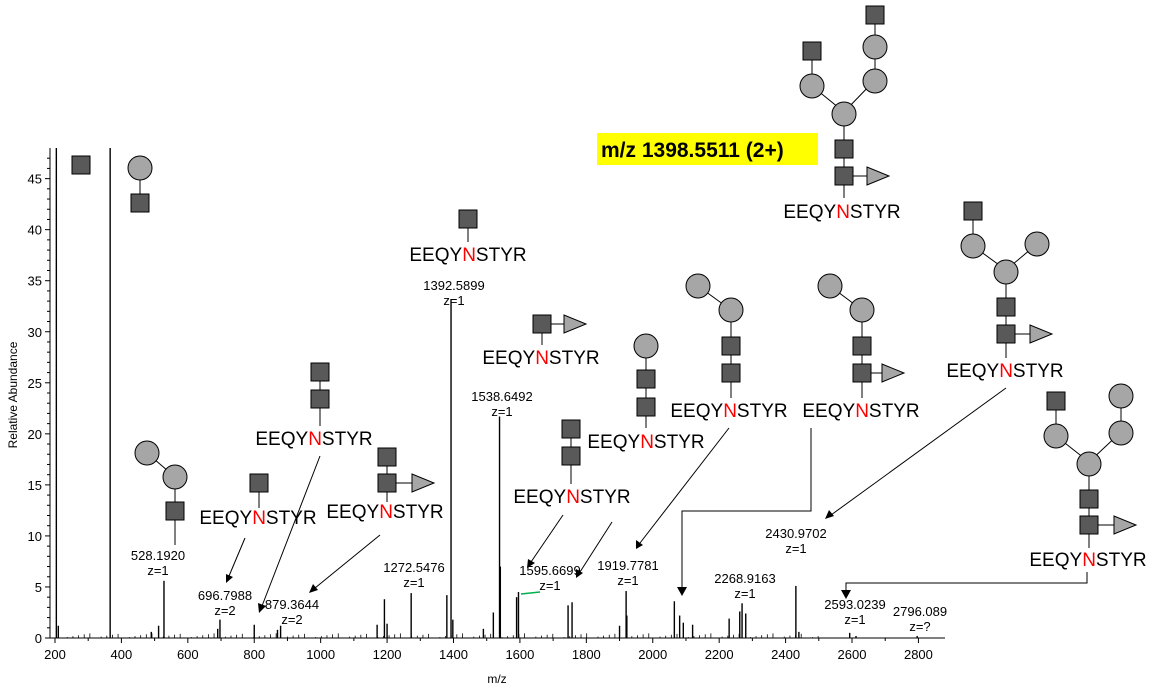 The image size is (1158, 692). I want to click on glycan-1919, so click(714, 335).